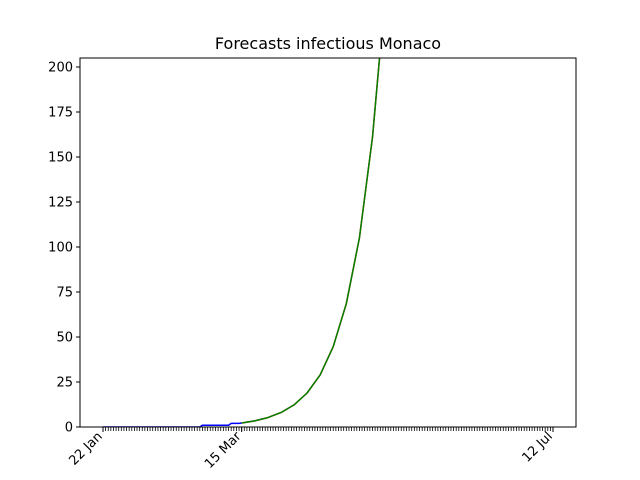 The image size is (640, 480). I want to click on y-tick-label: 75, so click(64, 293).